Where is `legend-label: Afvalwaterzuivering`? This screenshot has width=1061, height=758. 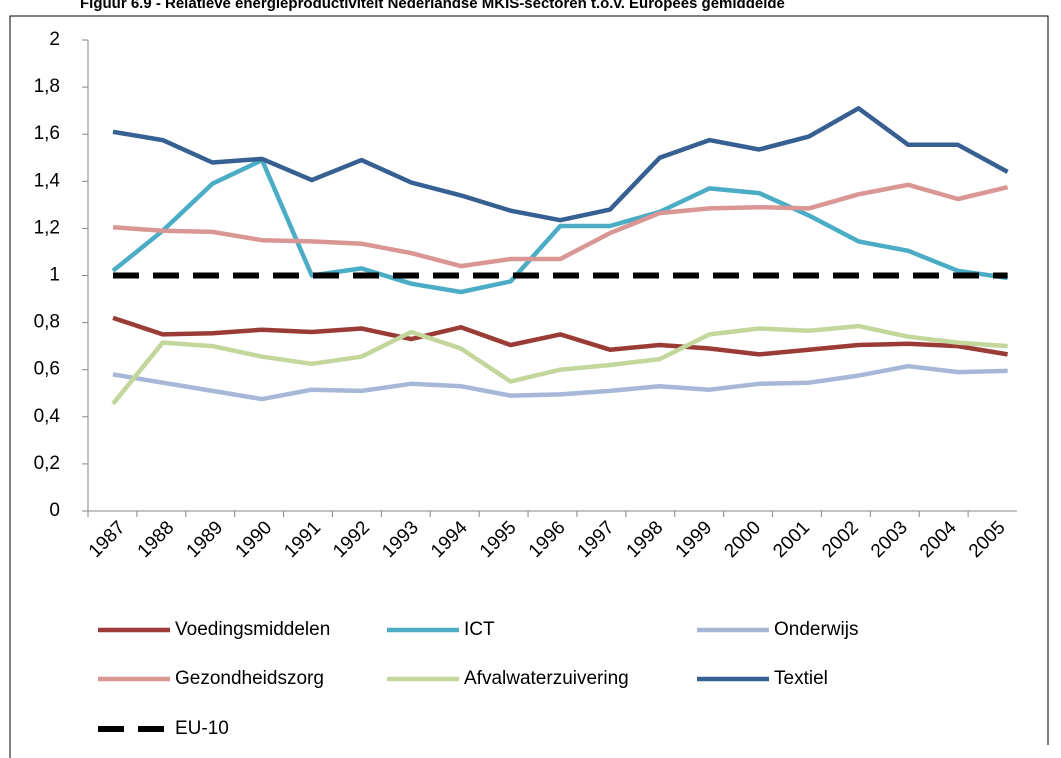 legend-label: Afvalwaterzuivering is located at coordinates (546, 678).